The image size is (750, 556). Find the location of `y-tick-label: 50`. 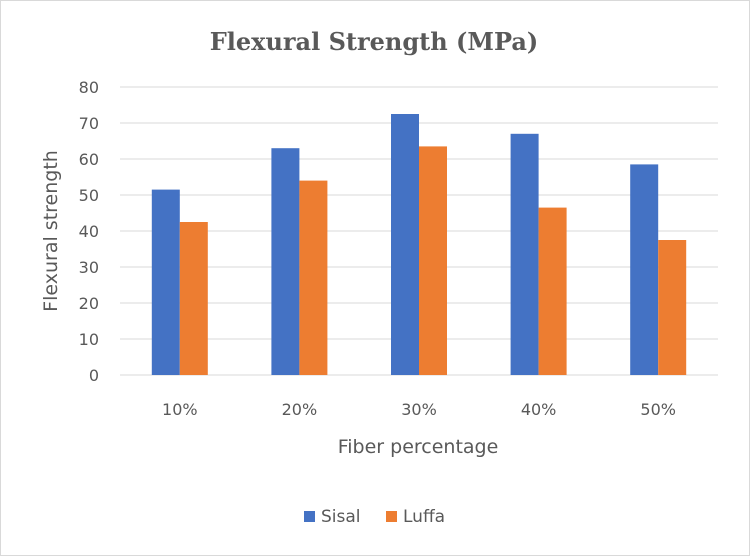

y-tick-label: 50 is located at coordinates (89, 195).